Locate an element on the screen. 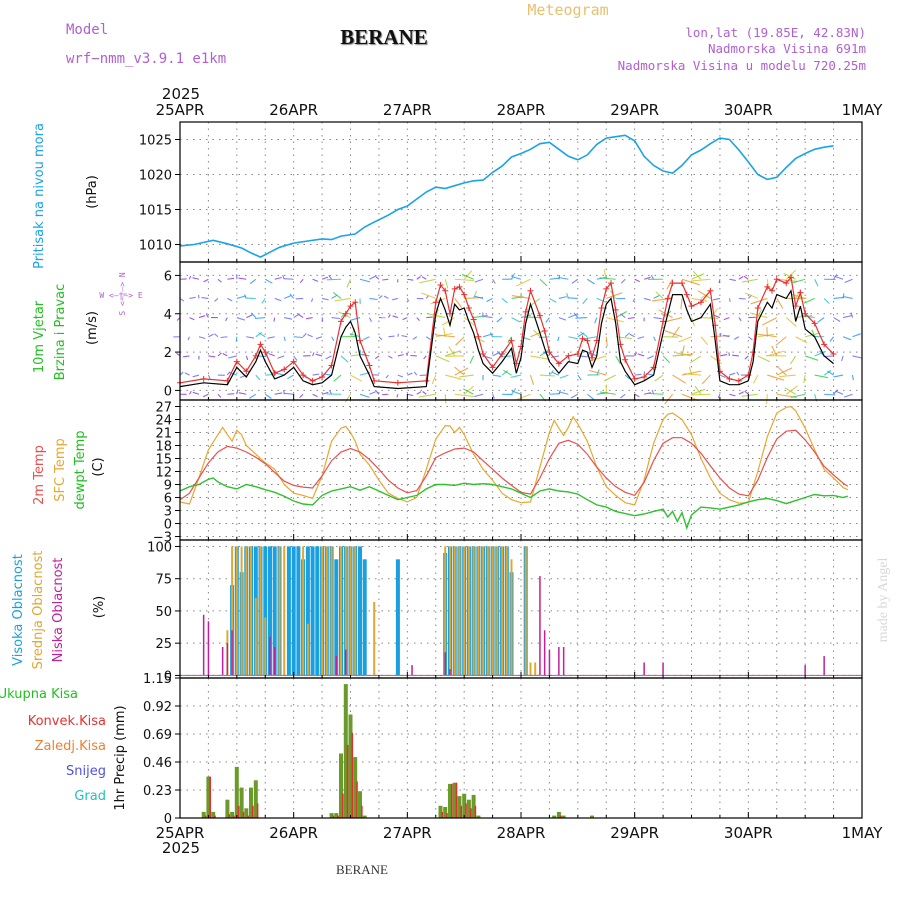 The height and width of the screenshot is (900, 900). time-axis-bottom: 25APR 26APR 27APR 28APR 29APR 30APR 1MAY is located at coordinates (520, 833).